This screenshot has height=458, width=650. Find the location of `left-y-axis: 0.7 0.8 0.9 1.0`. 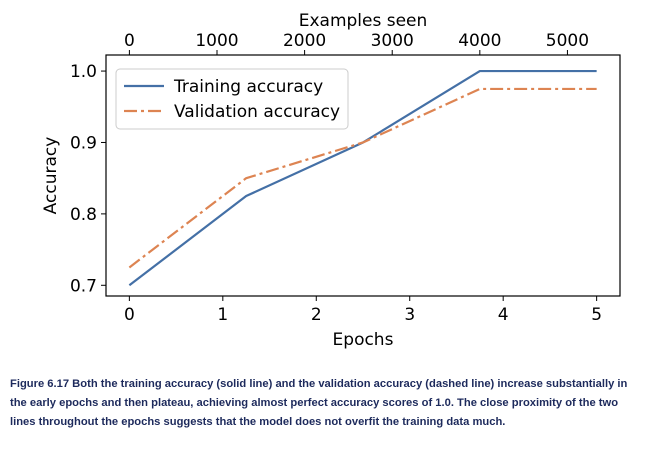

left-y-axis: 0.7 0.8 0.9 1.0 is located at coordinates (88, 179).